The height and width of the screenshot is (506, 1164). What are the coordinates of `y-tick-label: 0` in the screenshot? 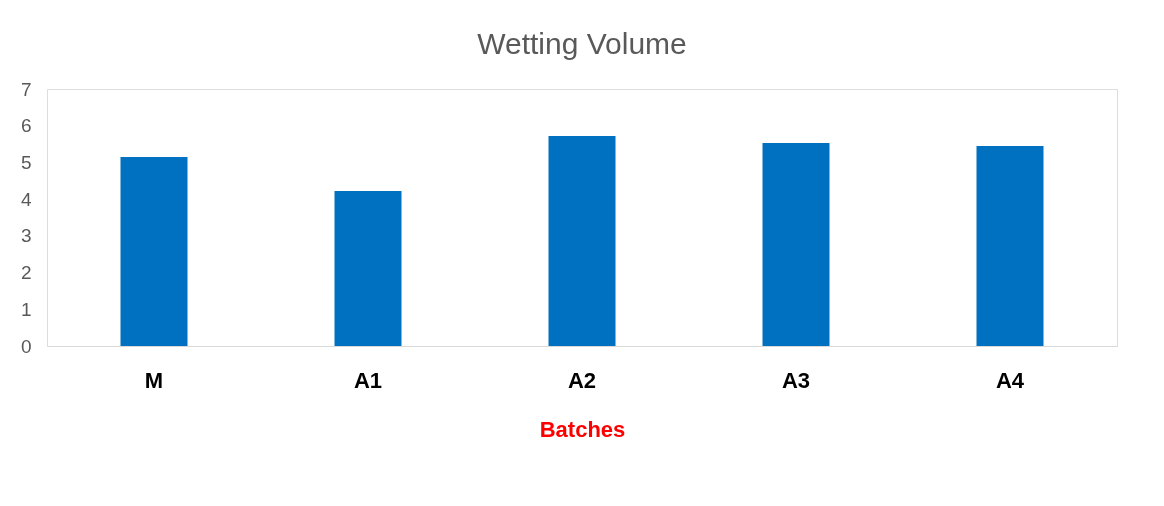 It's located at (26, 346).